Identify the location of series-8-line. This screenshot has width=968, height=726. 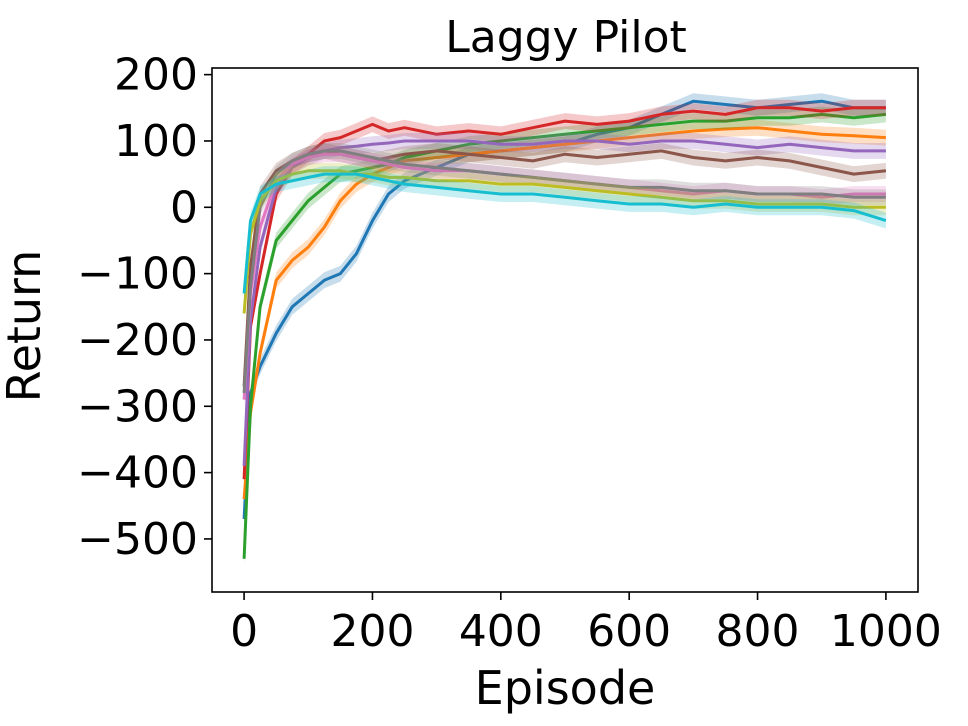
(564, 241).